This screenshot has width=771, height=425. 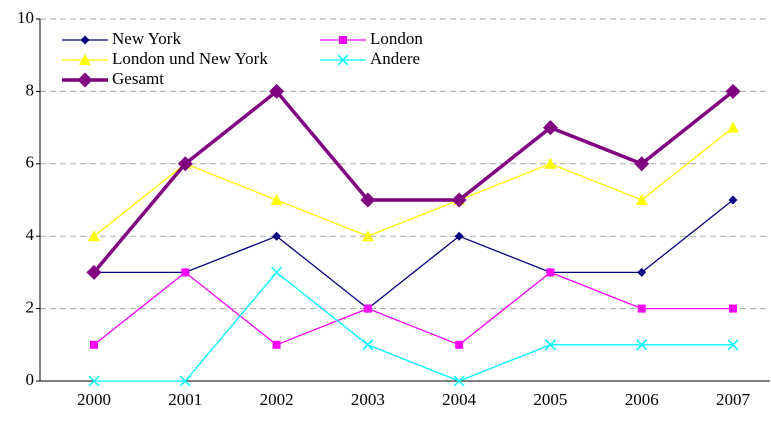 What do you see at coordinates (396, 38) in the screenshot?
I see `legend-label: London` at bounding box center [396, 38].